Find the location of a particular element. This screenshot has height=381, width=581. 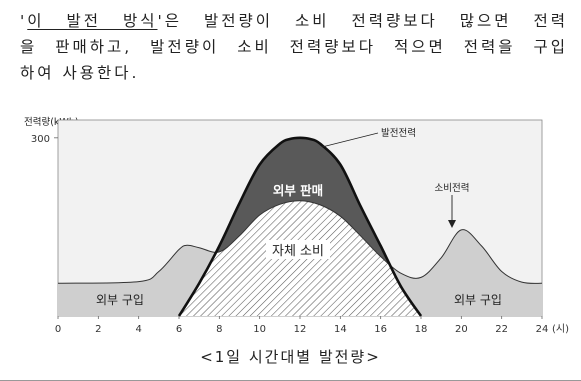

x-tick-label: 10 is located at coordinates (259, 329).